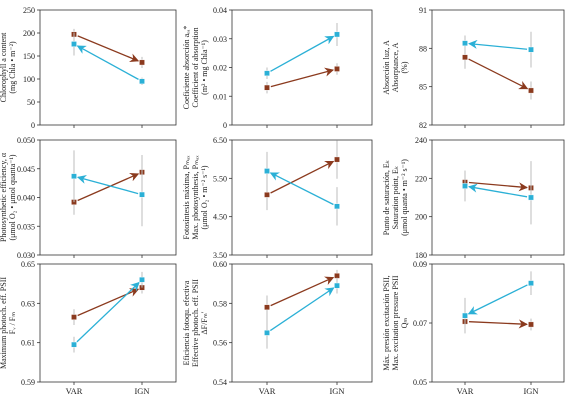 The image size is (584, 407). I want to click on y-tick-label: 0.61, so click(28, 343).